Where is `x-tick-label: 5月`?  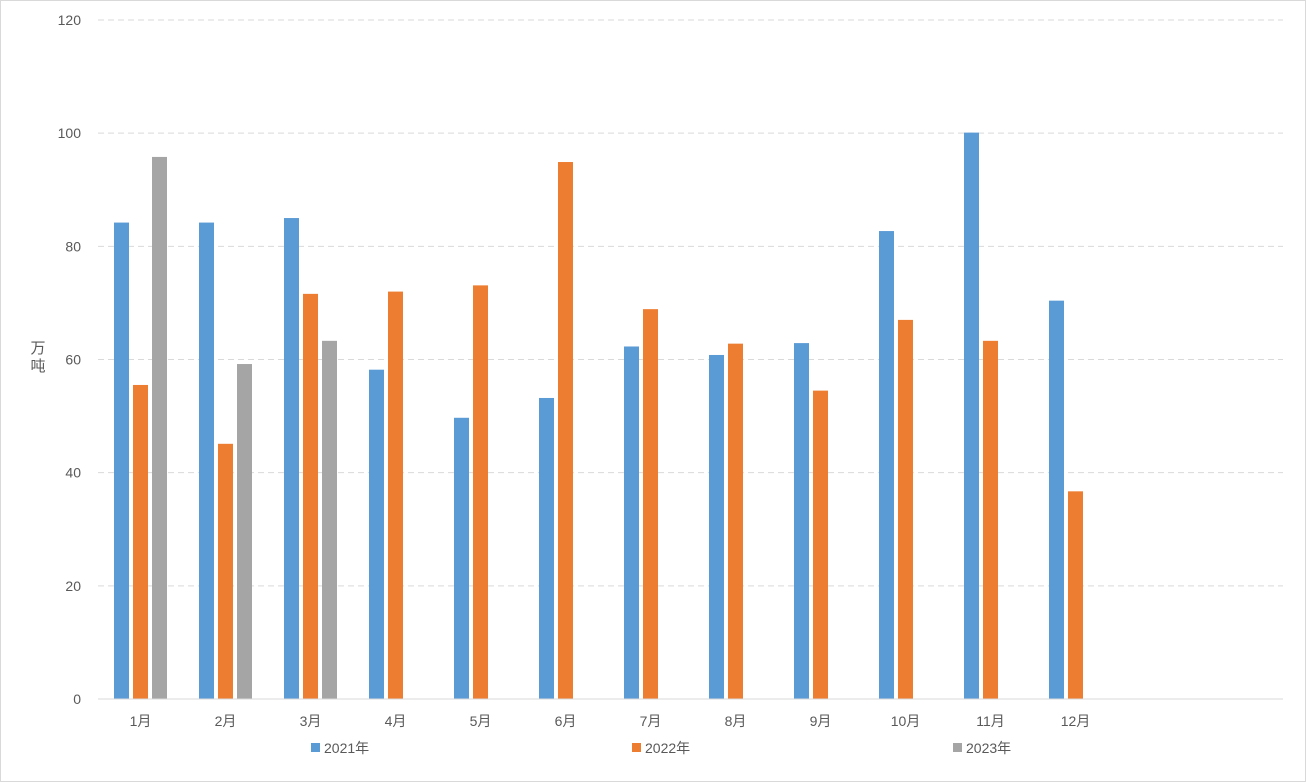 x-tick-label: 5月 is located at coordinates (481, 721).